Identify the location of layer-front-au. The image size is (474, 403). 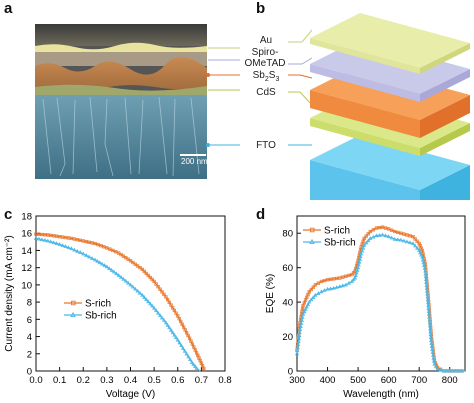
(365, 56).